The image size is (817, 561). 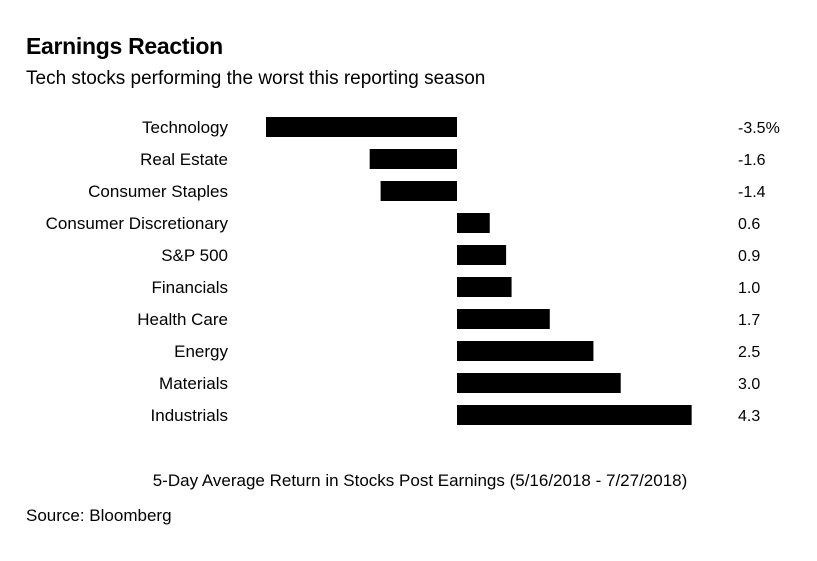 I want to click on bar-financials, so click(x=484, y=287).